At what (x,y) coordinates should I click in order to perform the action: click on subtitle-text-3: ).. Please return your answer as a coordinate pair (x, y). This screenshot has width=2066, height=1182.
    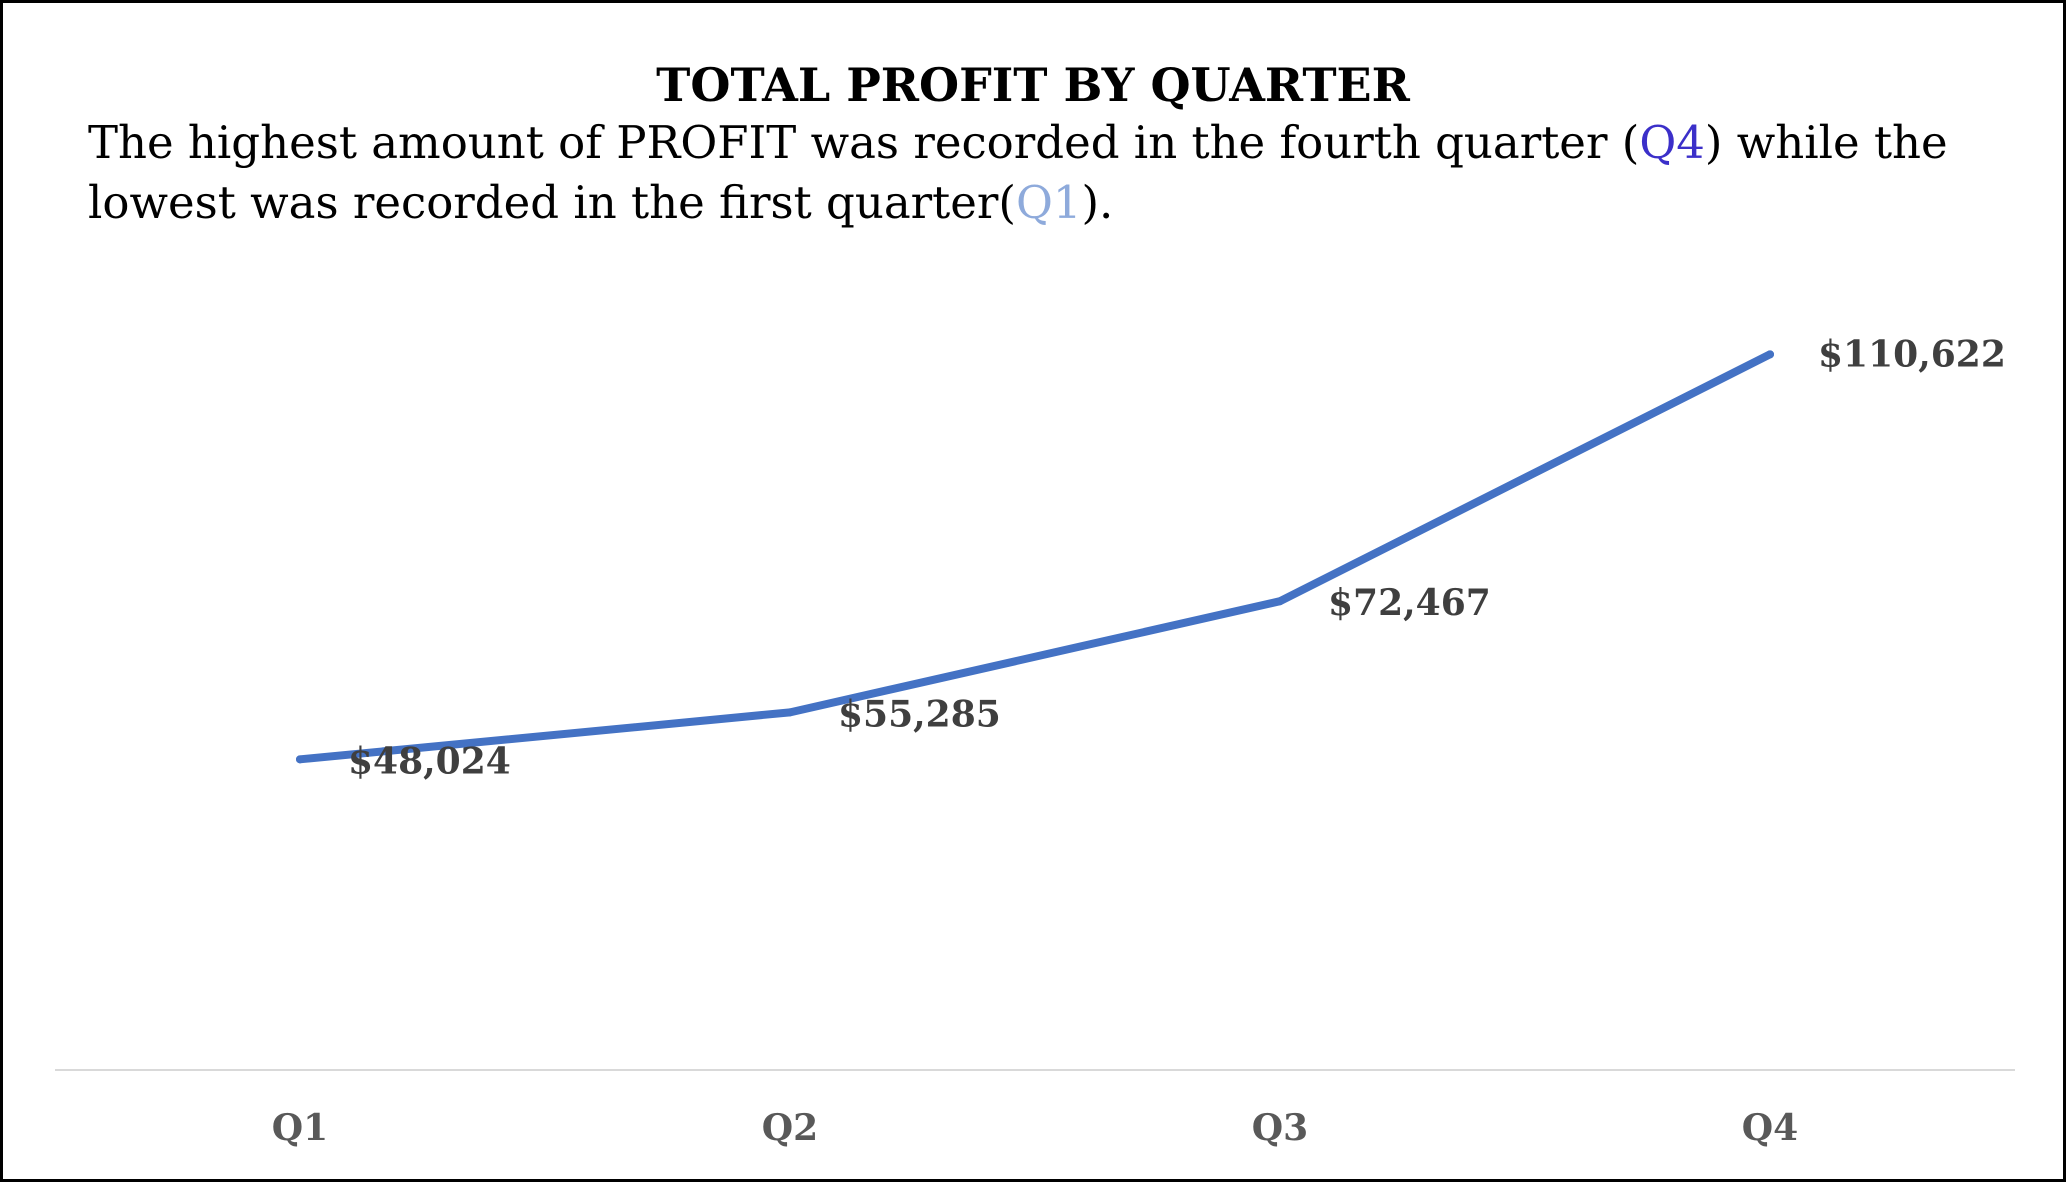
    Looking at the image, I should click on (1097, 202).